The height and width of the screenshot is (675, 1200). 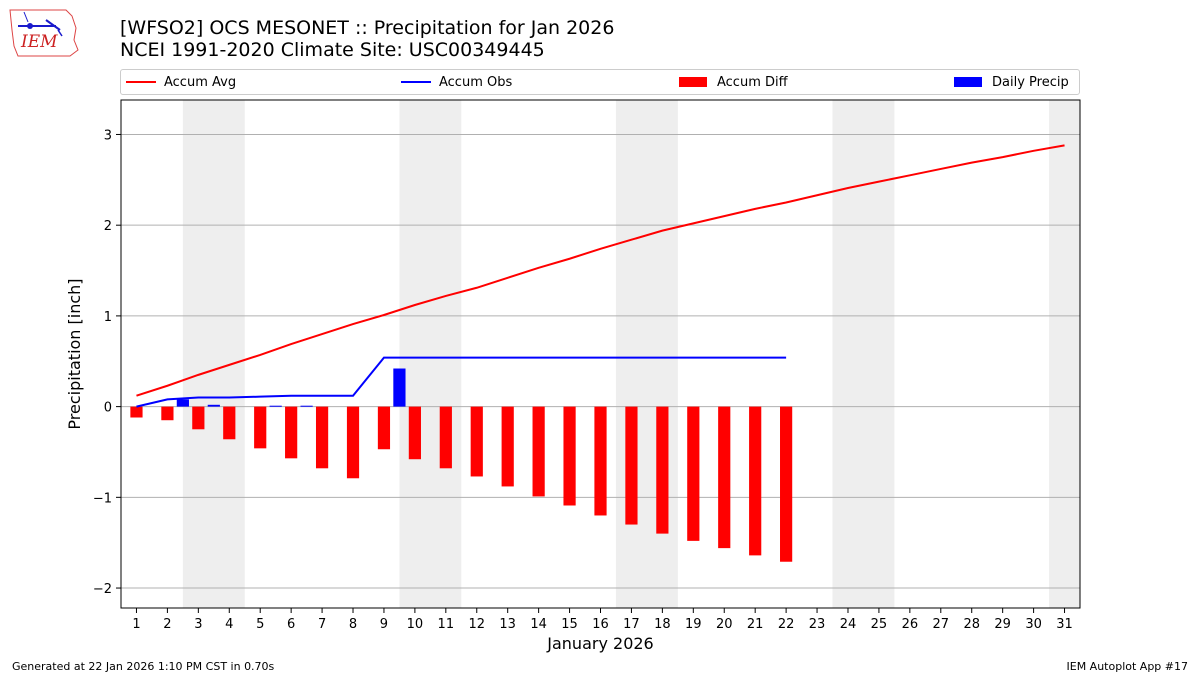 What do you see at coordinates (291, 624) in the screenshot?
I see `x-tick-label: 6` at bounding box center [291, 624].